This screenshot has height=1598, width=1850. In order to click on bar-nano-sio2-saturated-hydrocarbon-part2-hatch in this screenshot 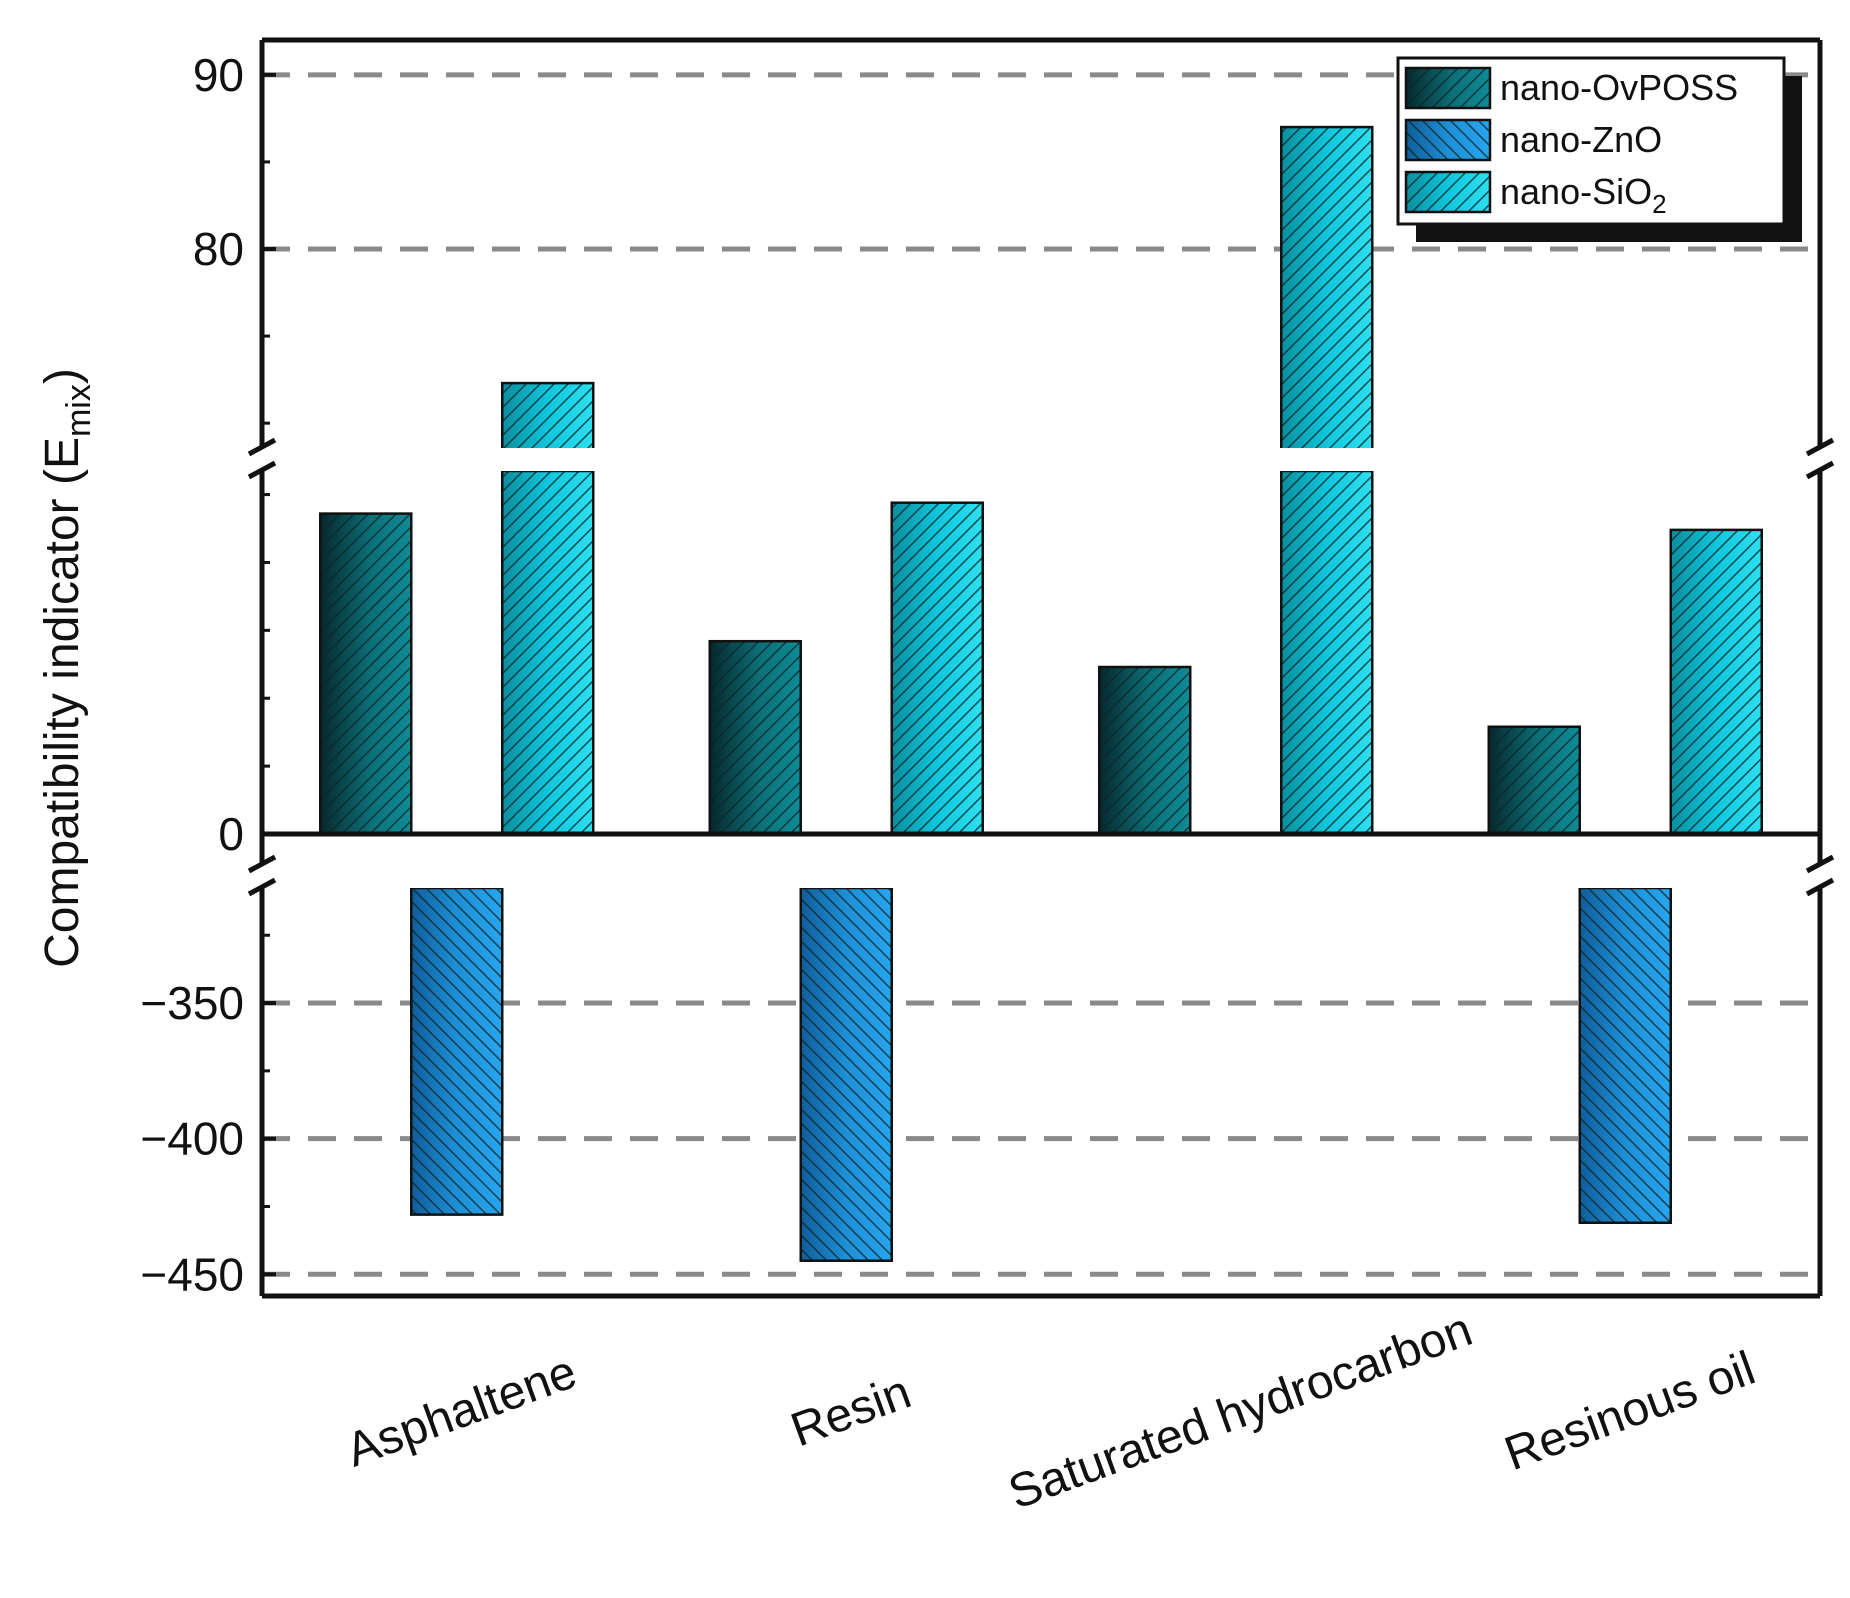, I will do `click(1327, 652)`.